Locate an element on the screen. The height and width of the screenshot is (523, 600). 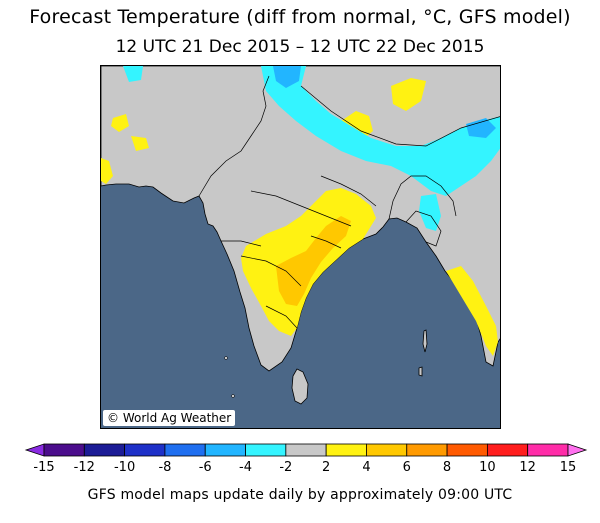
scale-tick-label: 6 is located at coordinates (406, 467).